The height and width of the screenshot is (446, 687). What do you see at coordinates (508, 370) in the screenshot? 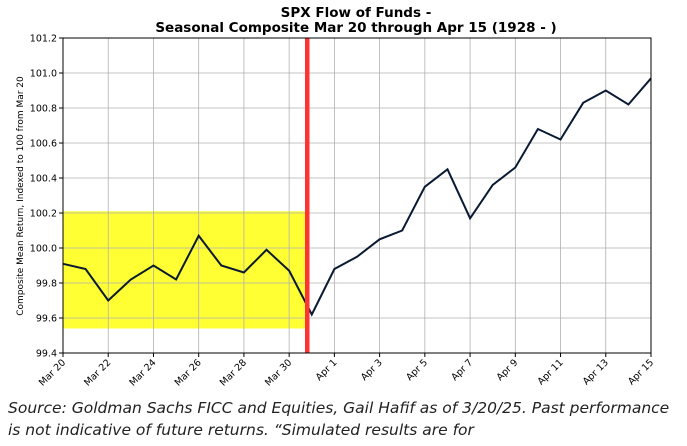
I see `x-tick-label: Apr 9` at bounding box center [508, 370].